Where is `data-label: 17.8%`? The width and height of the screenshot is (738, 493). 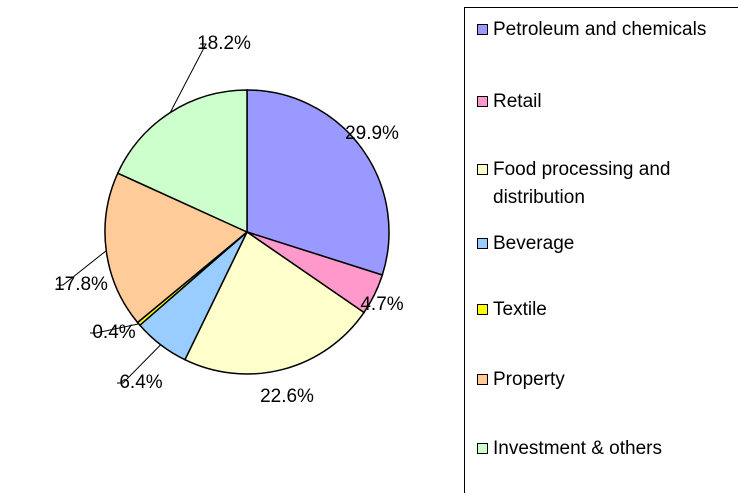 data-label: 17.8% is located at coordinates (81, 284).